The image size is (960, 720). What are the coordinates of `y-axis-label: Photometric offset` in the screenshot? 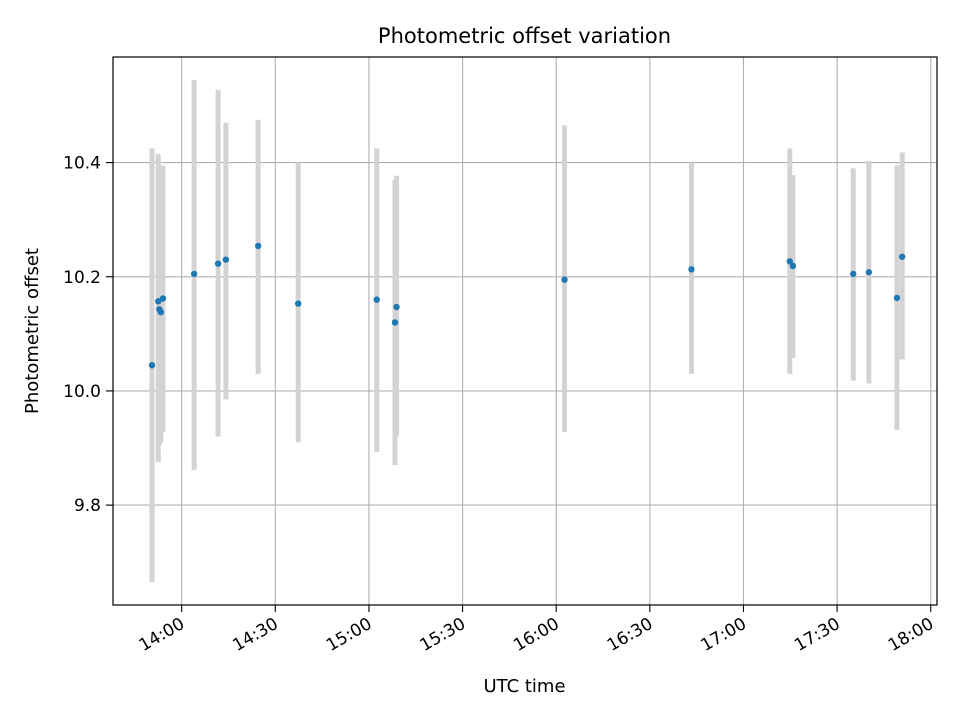 It's located at (32, 331).